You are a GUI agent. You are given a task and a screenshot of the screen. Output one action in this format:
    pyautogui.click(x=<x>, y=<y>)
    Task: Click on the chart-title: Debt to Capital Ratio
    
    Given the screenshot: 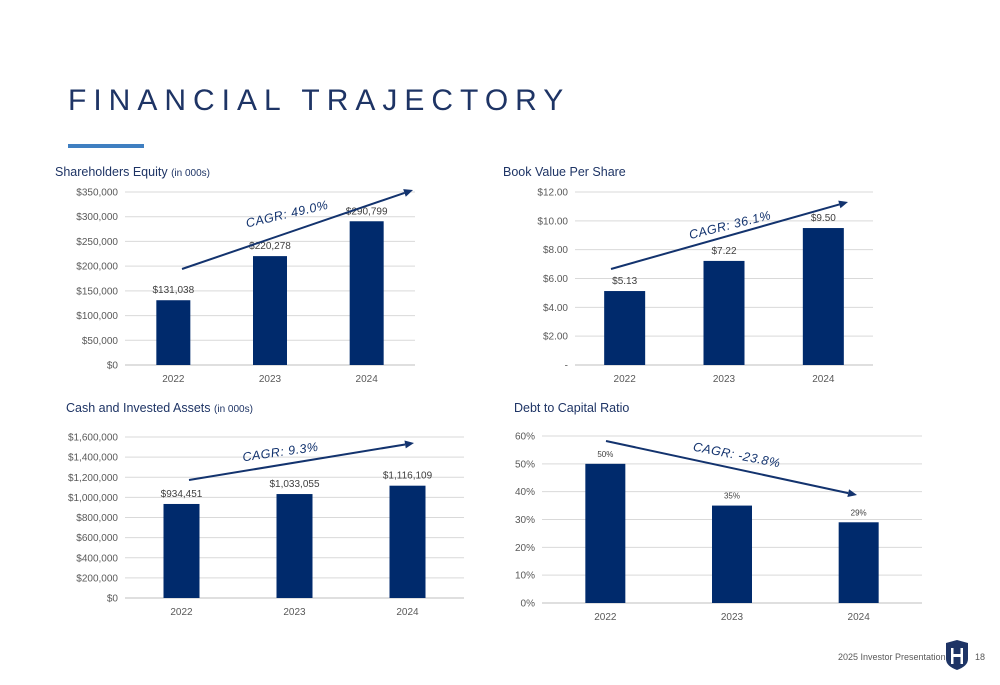 What is the action you would take?
    pyautogui.click(x=571, y=408)
    